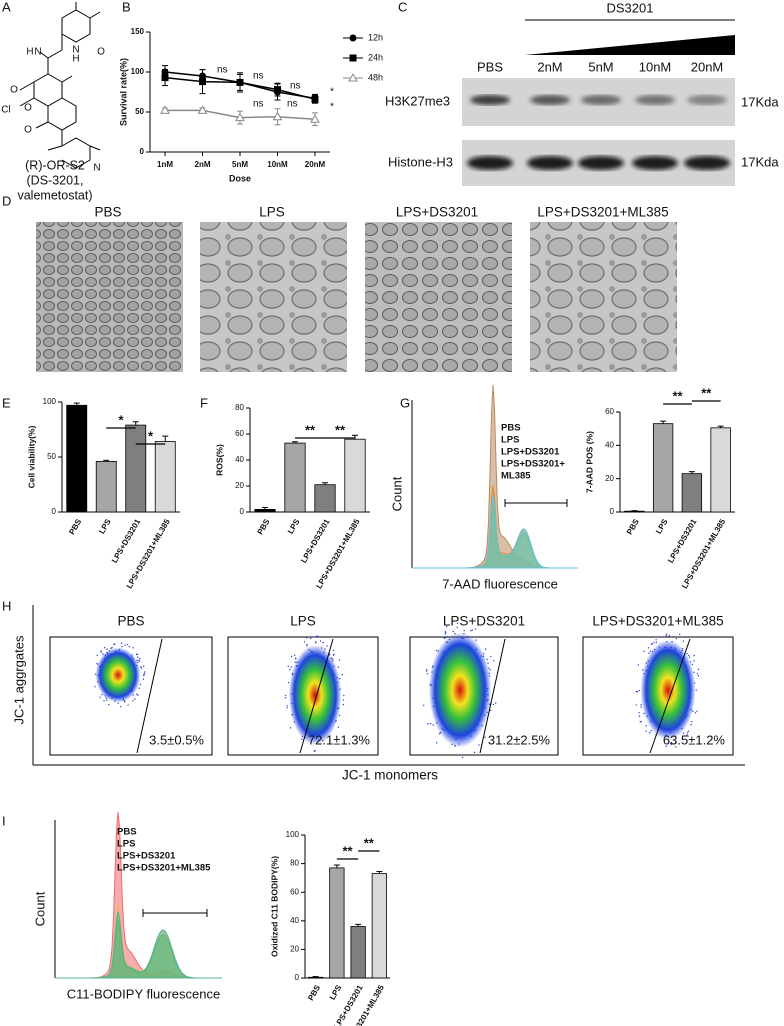 The width and height of the screenshot is (784, 1026). Describe the element at coordinates (500, 583) in the screenshot. I see `hist-x-label: 7-AAD fluorescence` at that location.